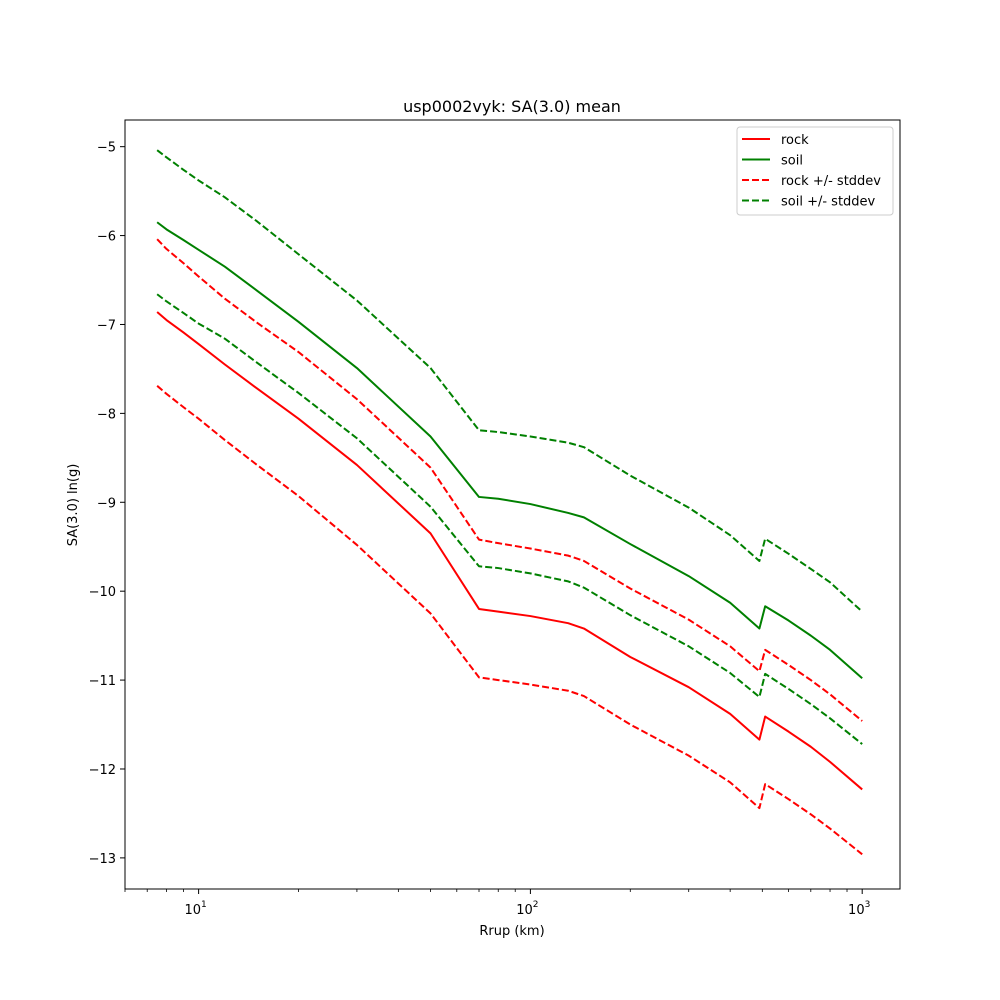 This screenshot has width=1000, height=1000. What do you see at coordinates (511, 931) in the screenshot?
I see `x-axis-label: Rrup (km)` at bounding box center [511, 931].